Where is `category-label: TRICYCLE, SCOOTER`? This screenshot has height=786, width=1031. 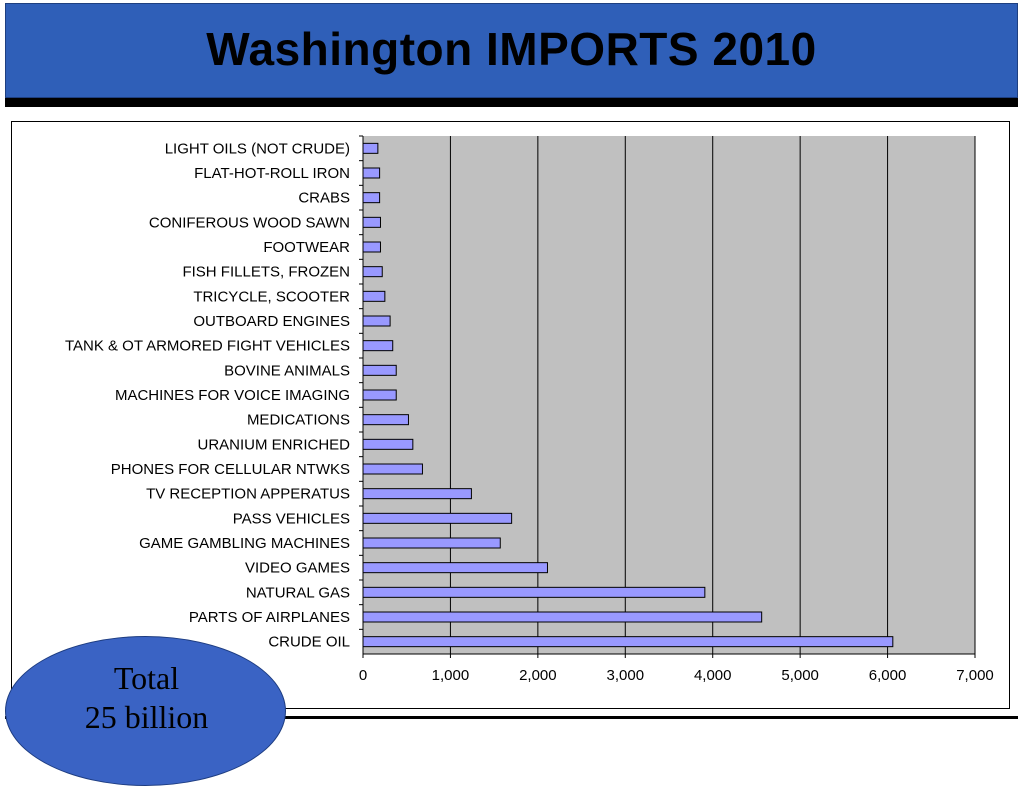
category-label: TRICYCLE, SCOOTER is located at coordinates (271, 296).